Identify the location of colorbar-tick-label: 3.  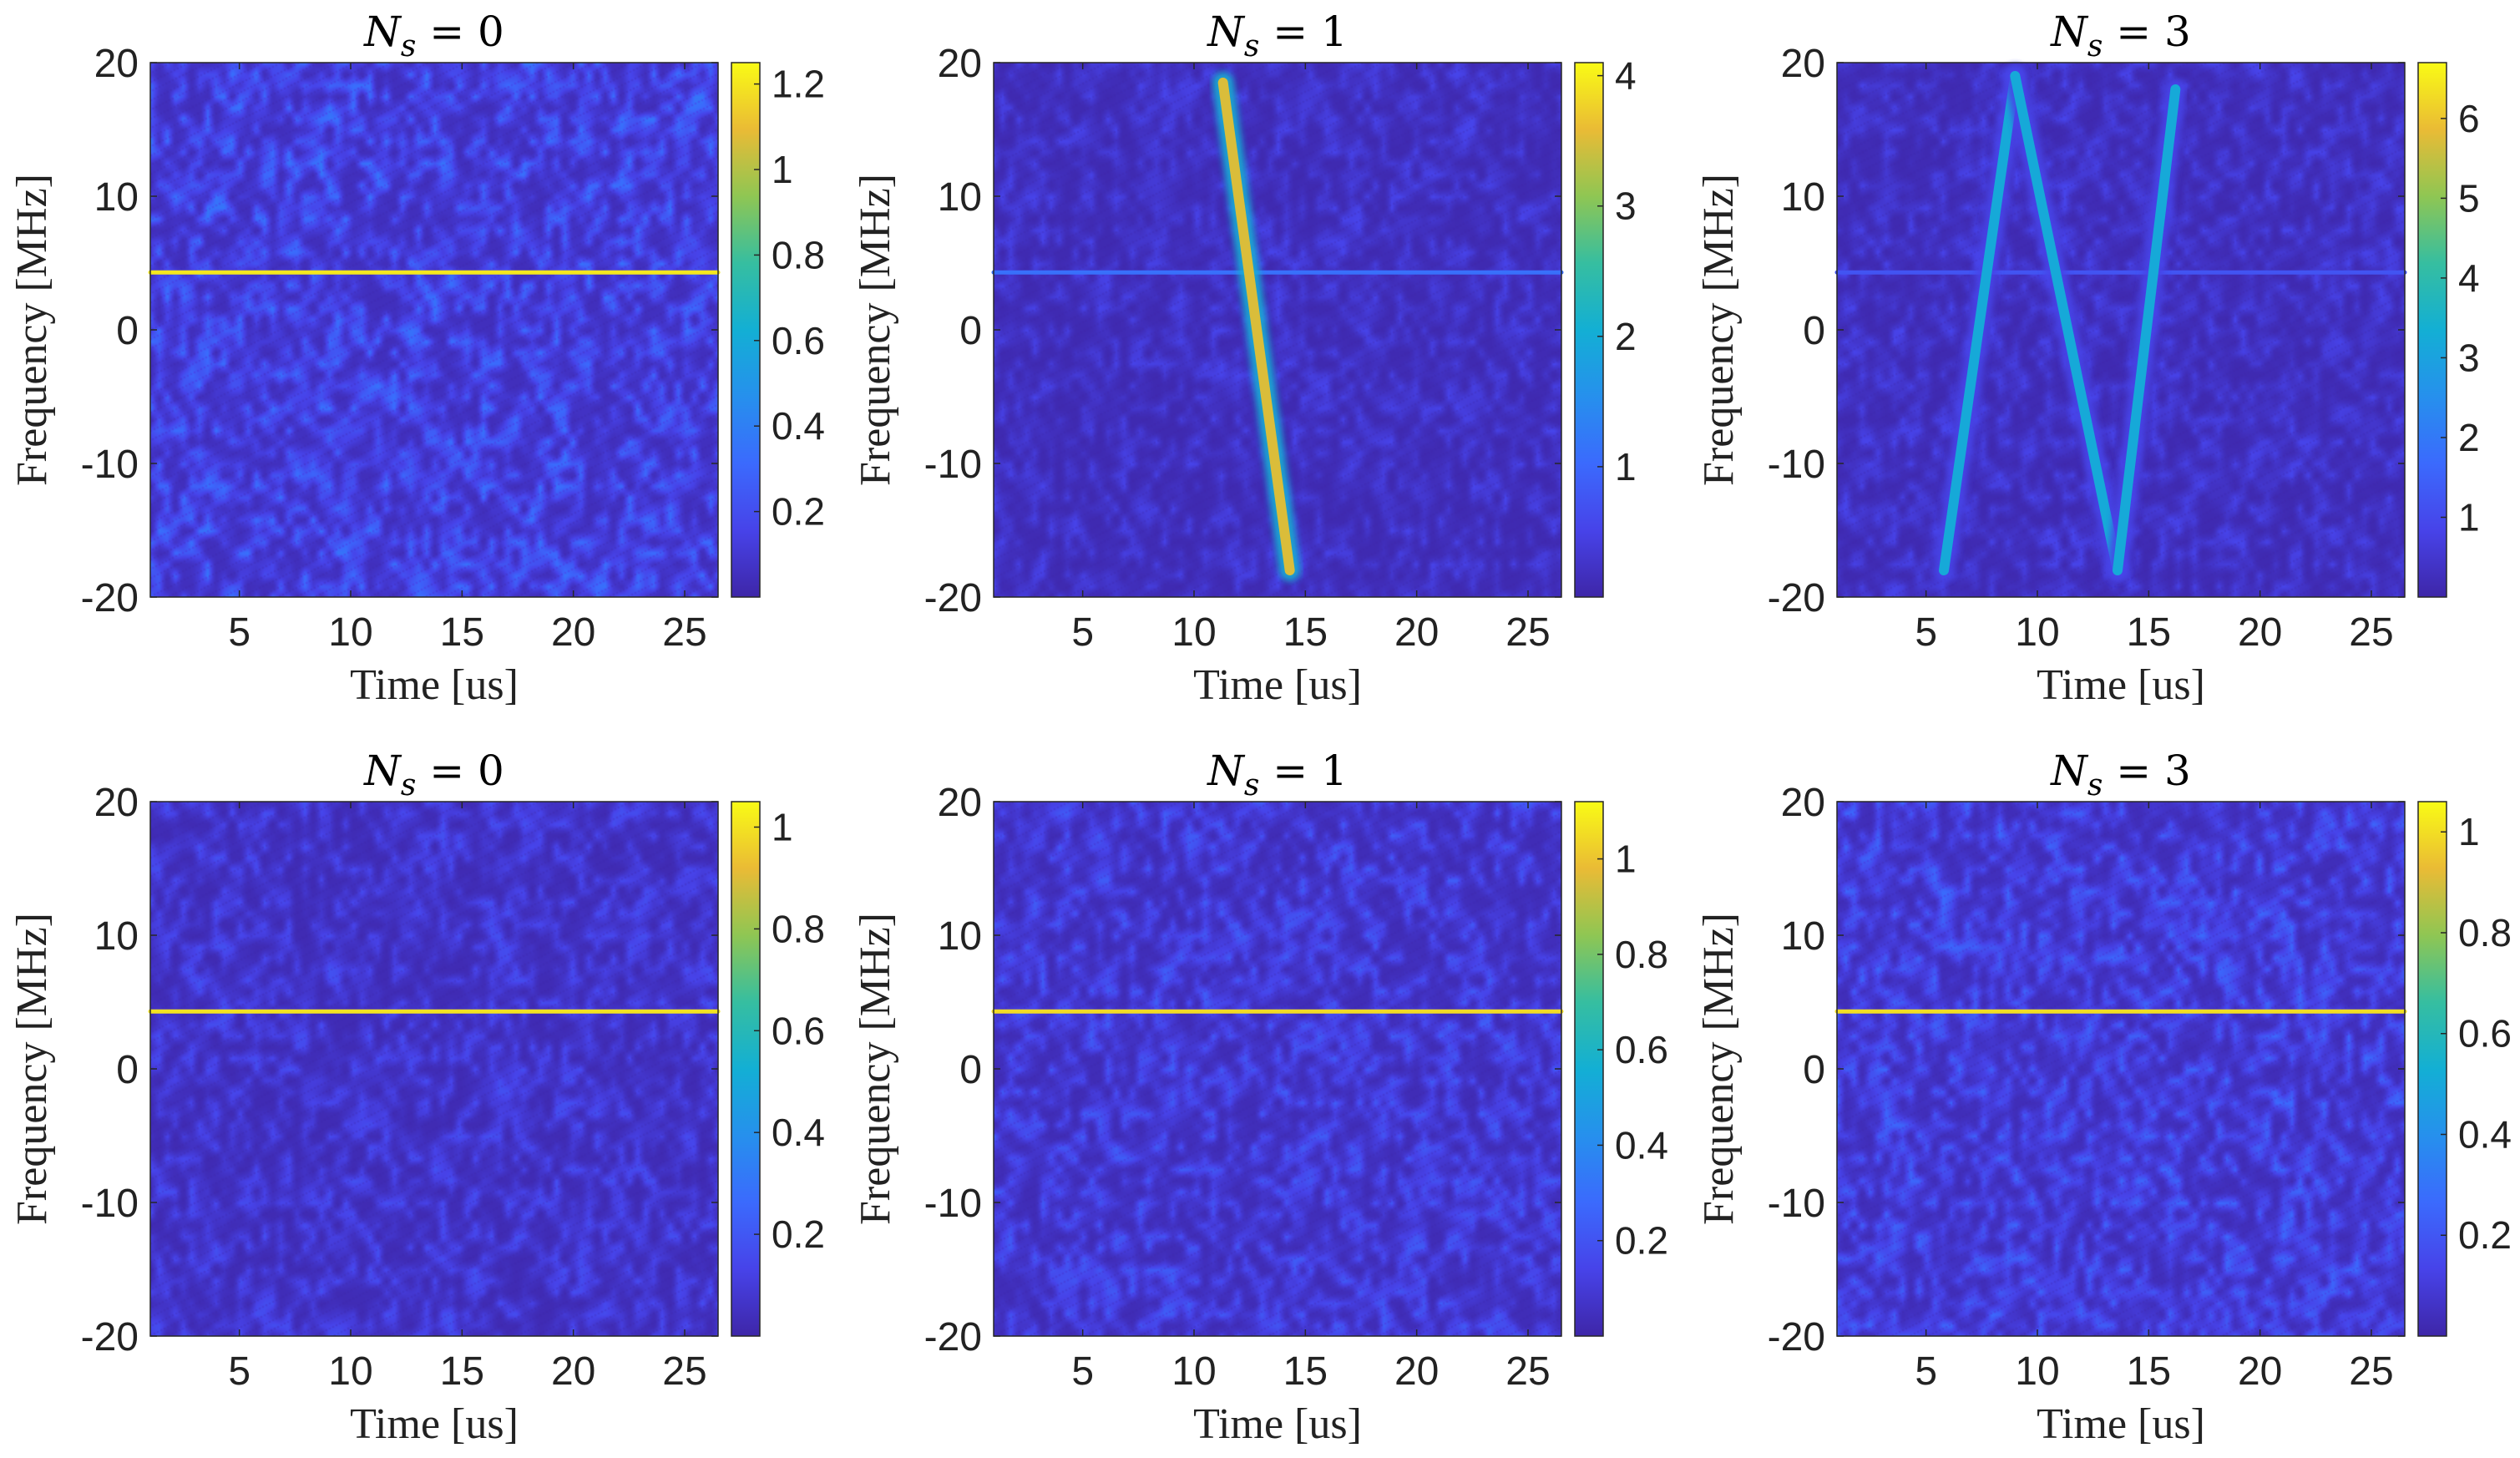
(1626, 206).